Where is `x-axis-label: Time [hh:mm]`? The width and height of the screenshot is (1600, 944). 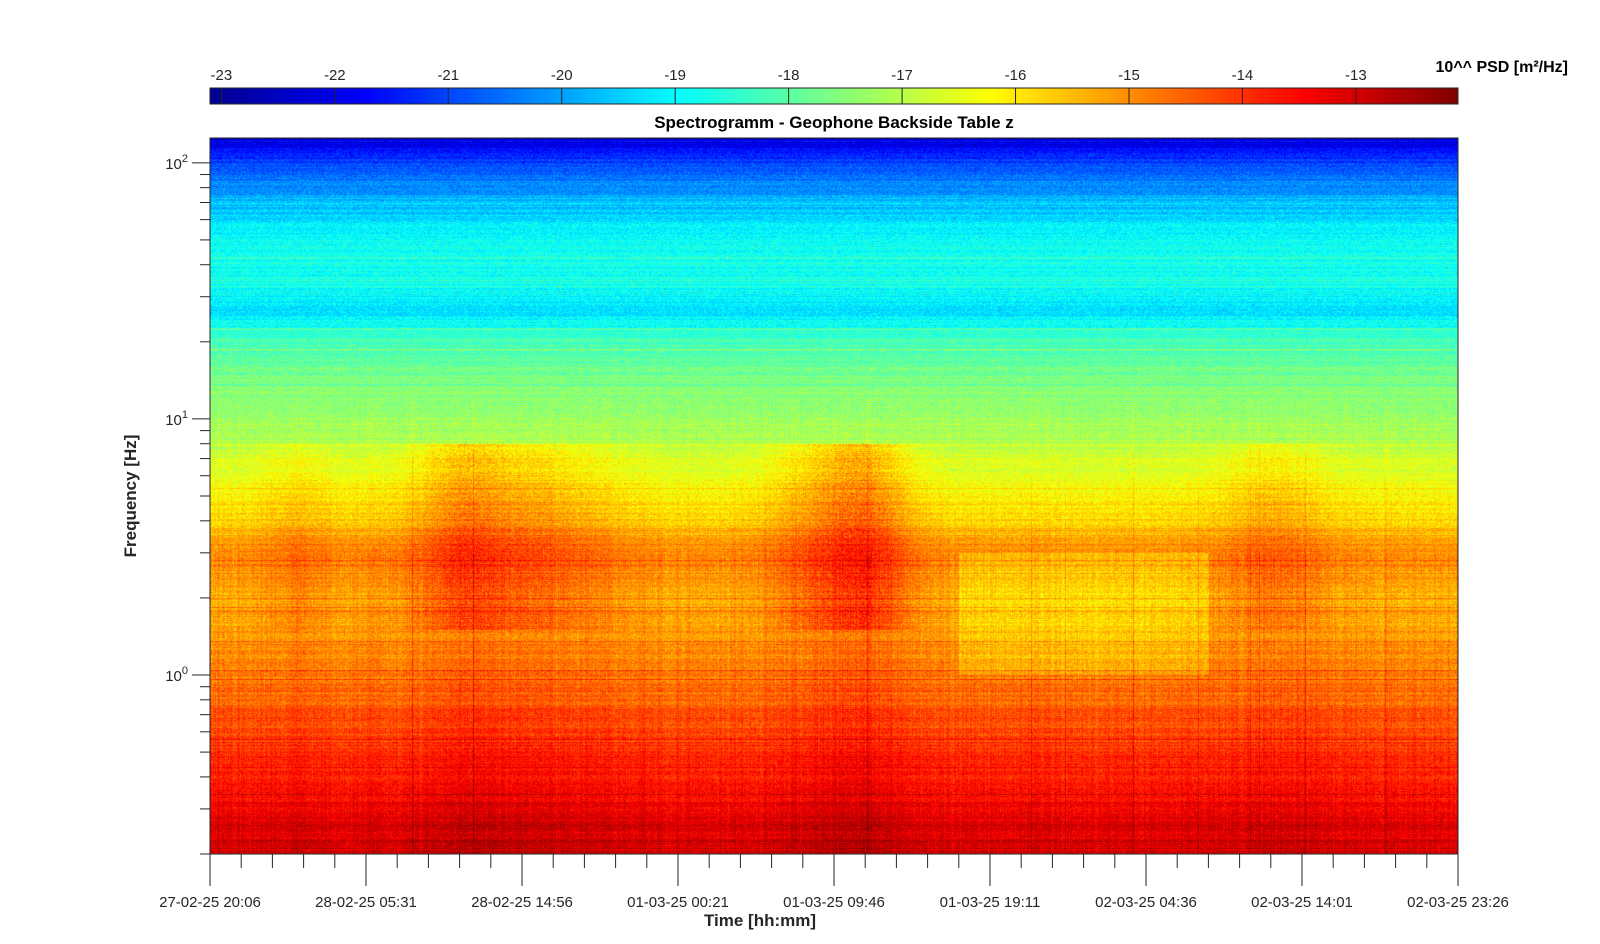 x-axis-label: Time [hh:mm] is located at coordinates (760, 920).